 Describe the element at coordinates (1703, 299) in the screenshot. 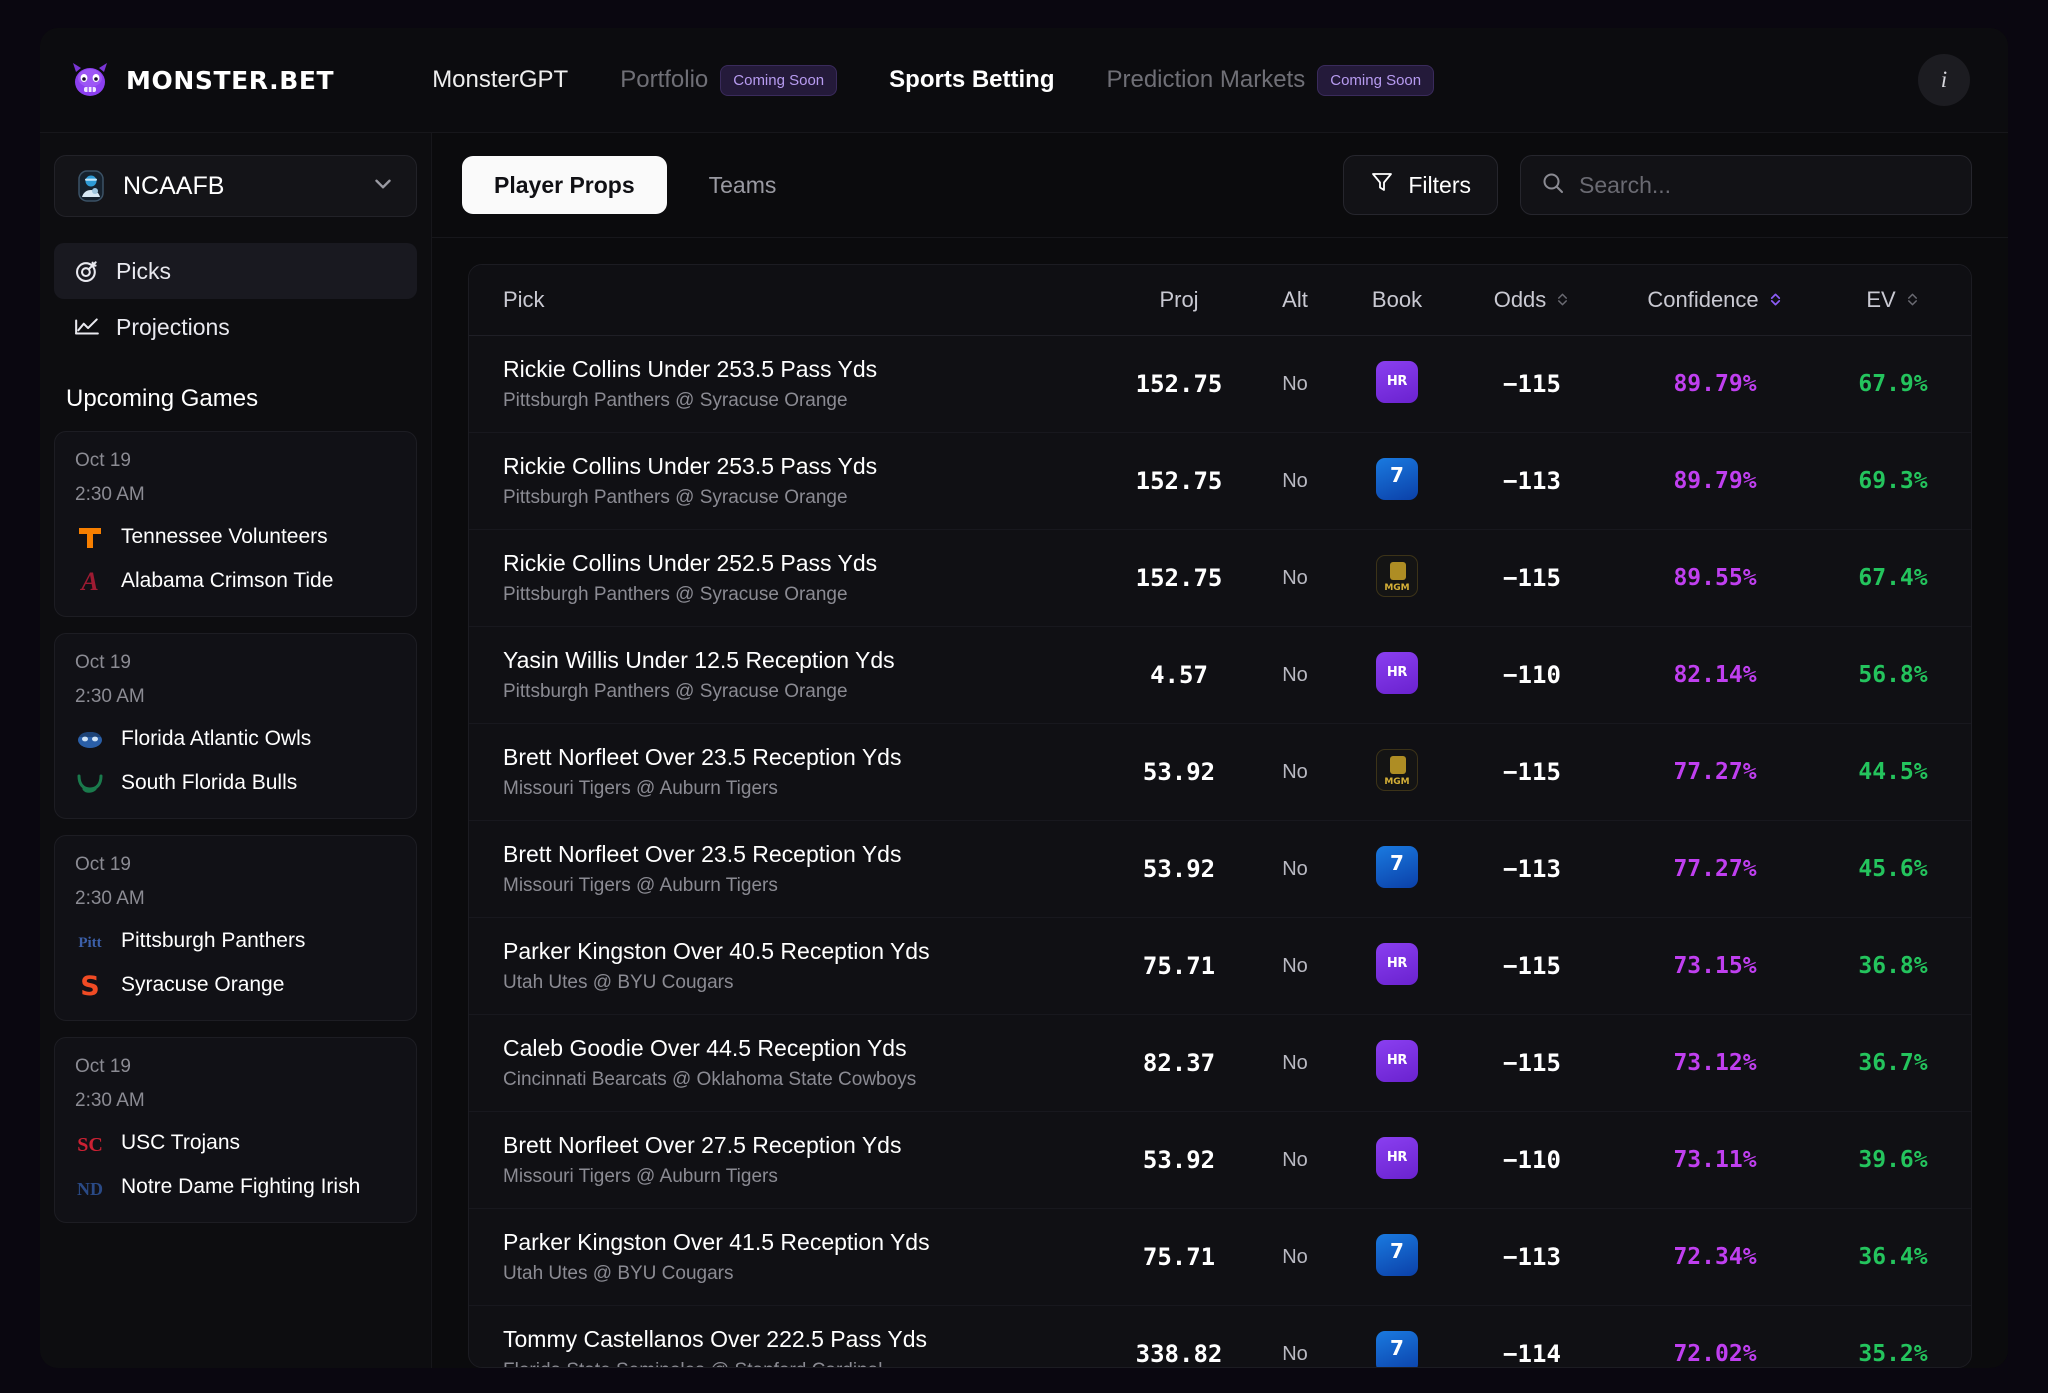

I see `column-label: Confidence` at that location.